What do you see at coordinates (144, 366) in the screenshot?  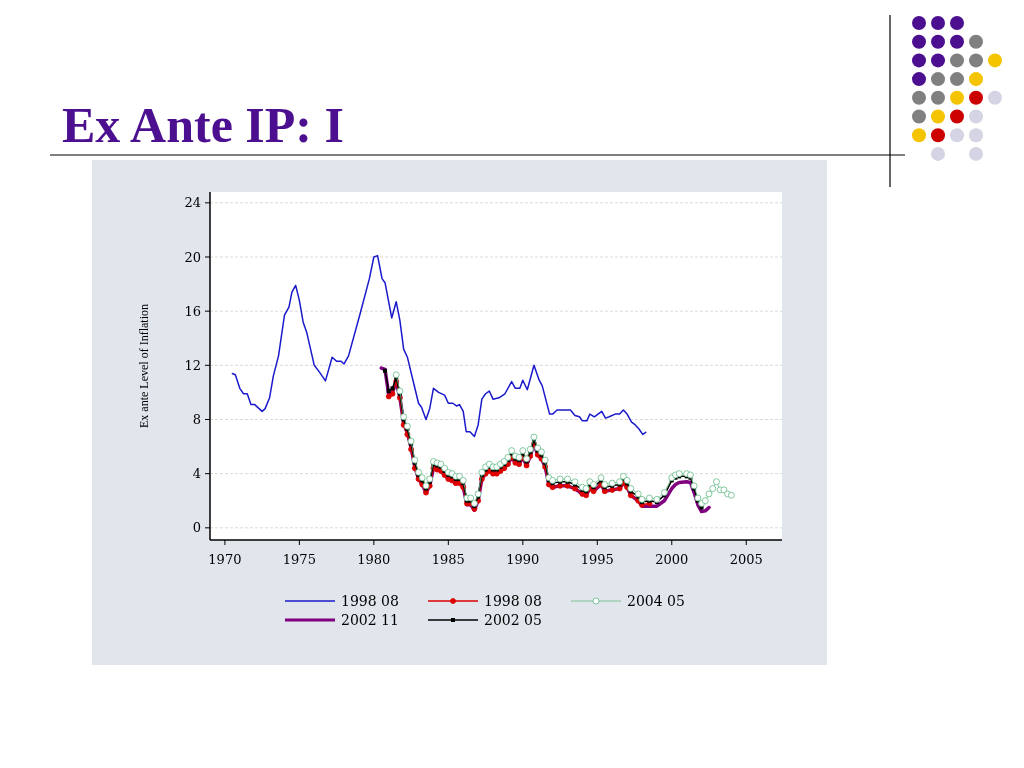 I see `y-axis-title: Ex ante Level of Inflation` at bounding box center [144, 366].